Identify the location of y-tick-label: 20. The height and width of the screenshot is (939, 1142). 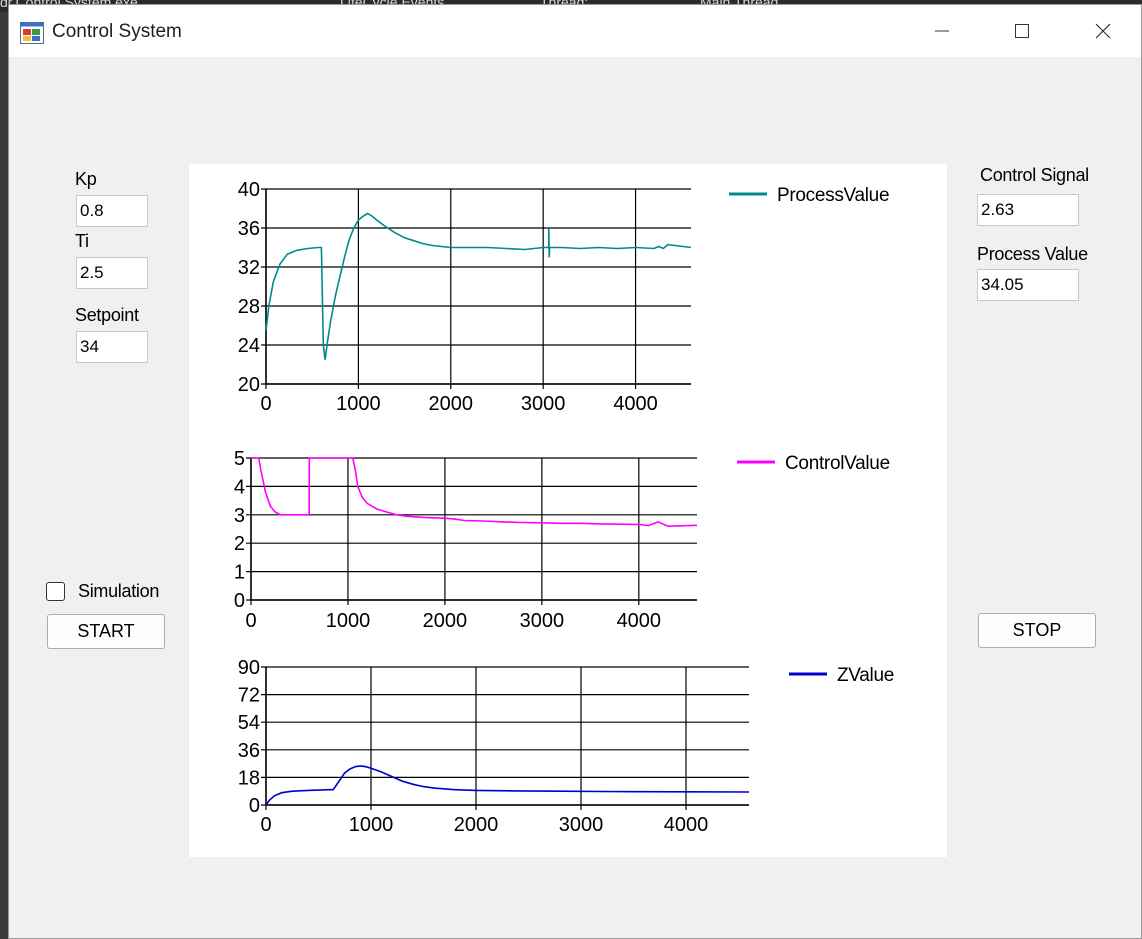
(249, 385).